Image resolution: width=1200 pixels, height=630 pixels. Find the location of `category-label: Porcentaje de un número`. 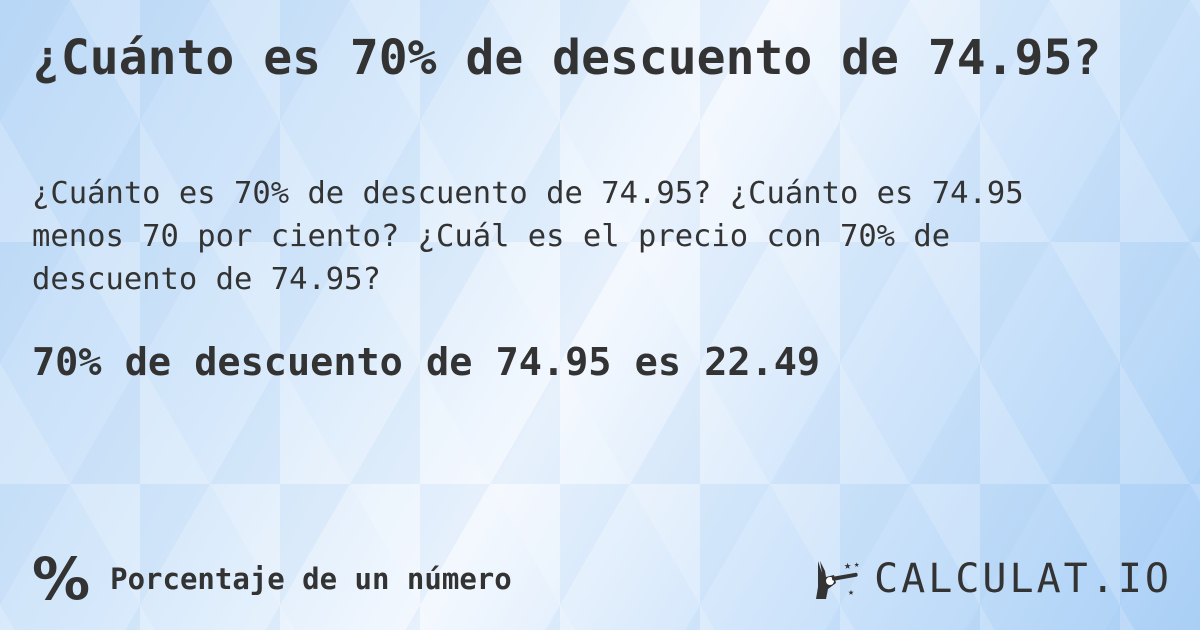

category-label: Porcentaje de un número is located at coordinates (311, 579).